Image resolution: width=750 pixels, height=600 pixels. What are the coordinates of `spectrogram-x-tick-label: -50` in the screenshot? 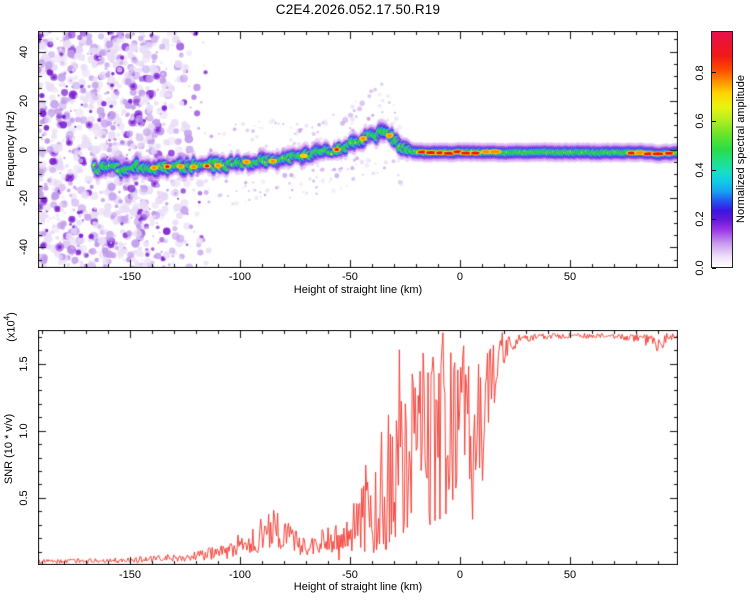 It's located at (350, 277).